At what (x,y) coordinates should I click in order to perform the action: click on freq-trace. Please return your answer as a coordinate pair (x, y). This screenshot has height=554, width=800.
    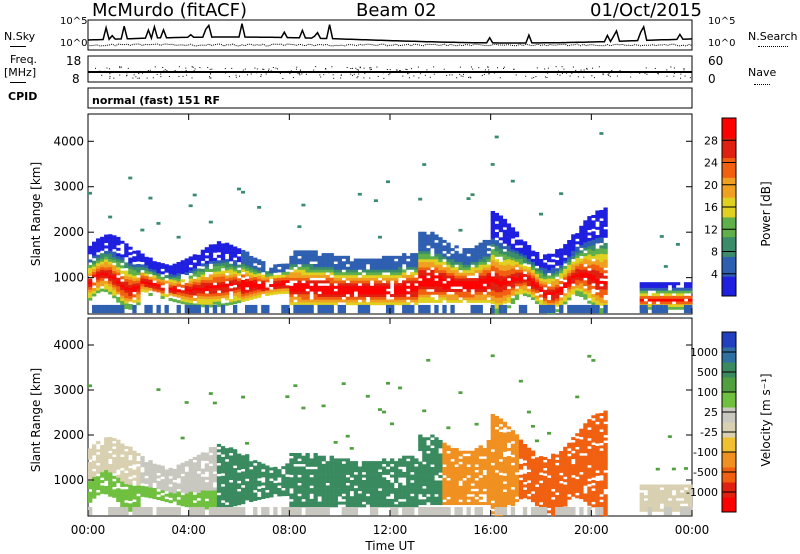
    Looking at the image, I should click on (390, 72).